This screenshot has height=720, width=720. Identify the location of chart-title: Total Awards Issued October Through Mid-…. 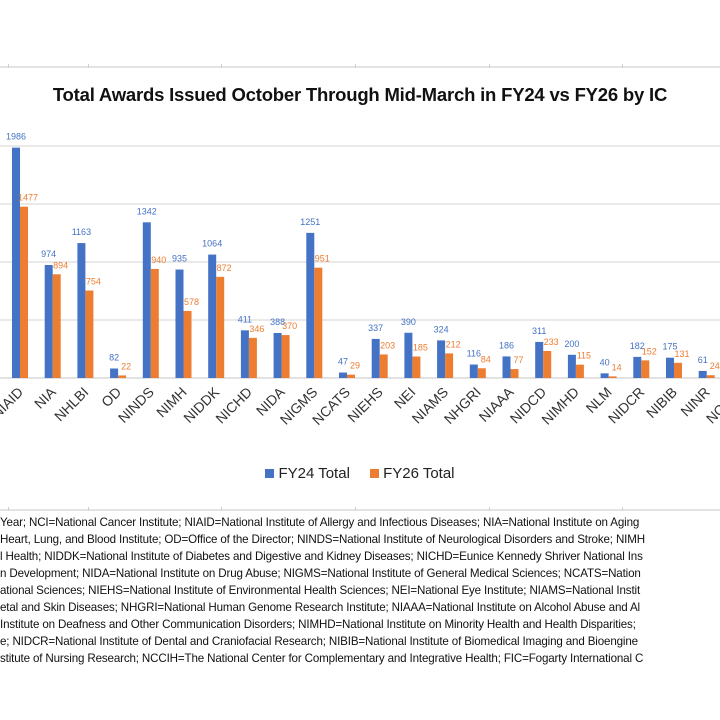
(360, 94).